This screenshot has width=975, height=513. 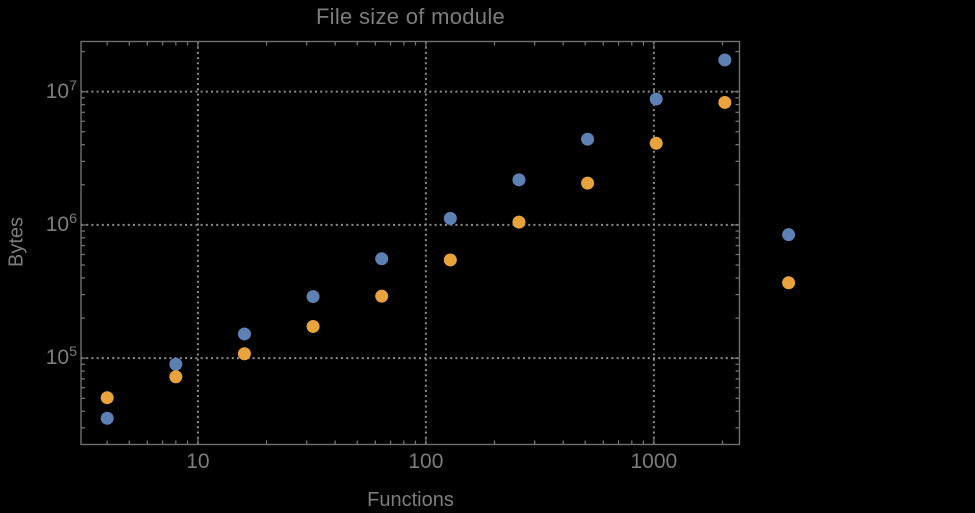 What do you see at coordinates (382, 296) in the screenshot?
I see `data-point-series-orange-x64` at bounding box center [382, 296].